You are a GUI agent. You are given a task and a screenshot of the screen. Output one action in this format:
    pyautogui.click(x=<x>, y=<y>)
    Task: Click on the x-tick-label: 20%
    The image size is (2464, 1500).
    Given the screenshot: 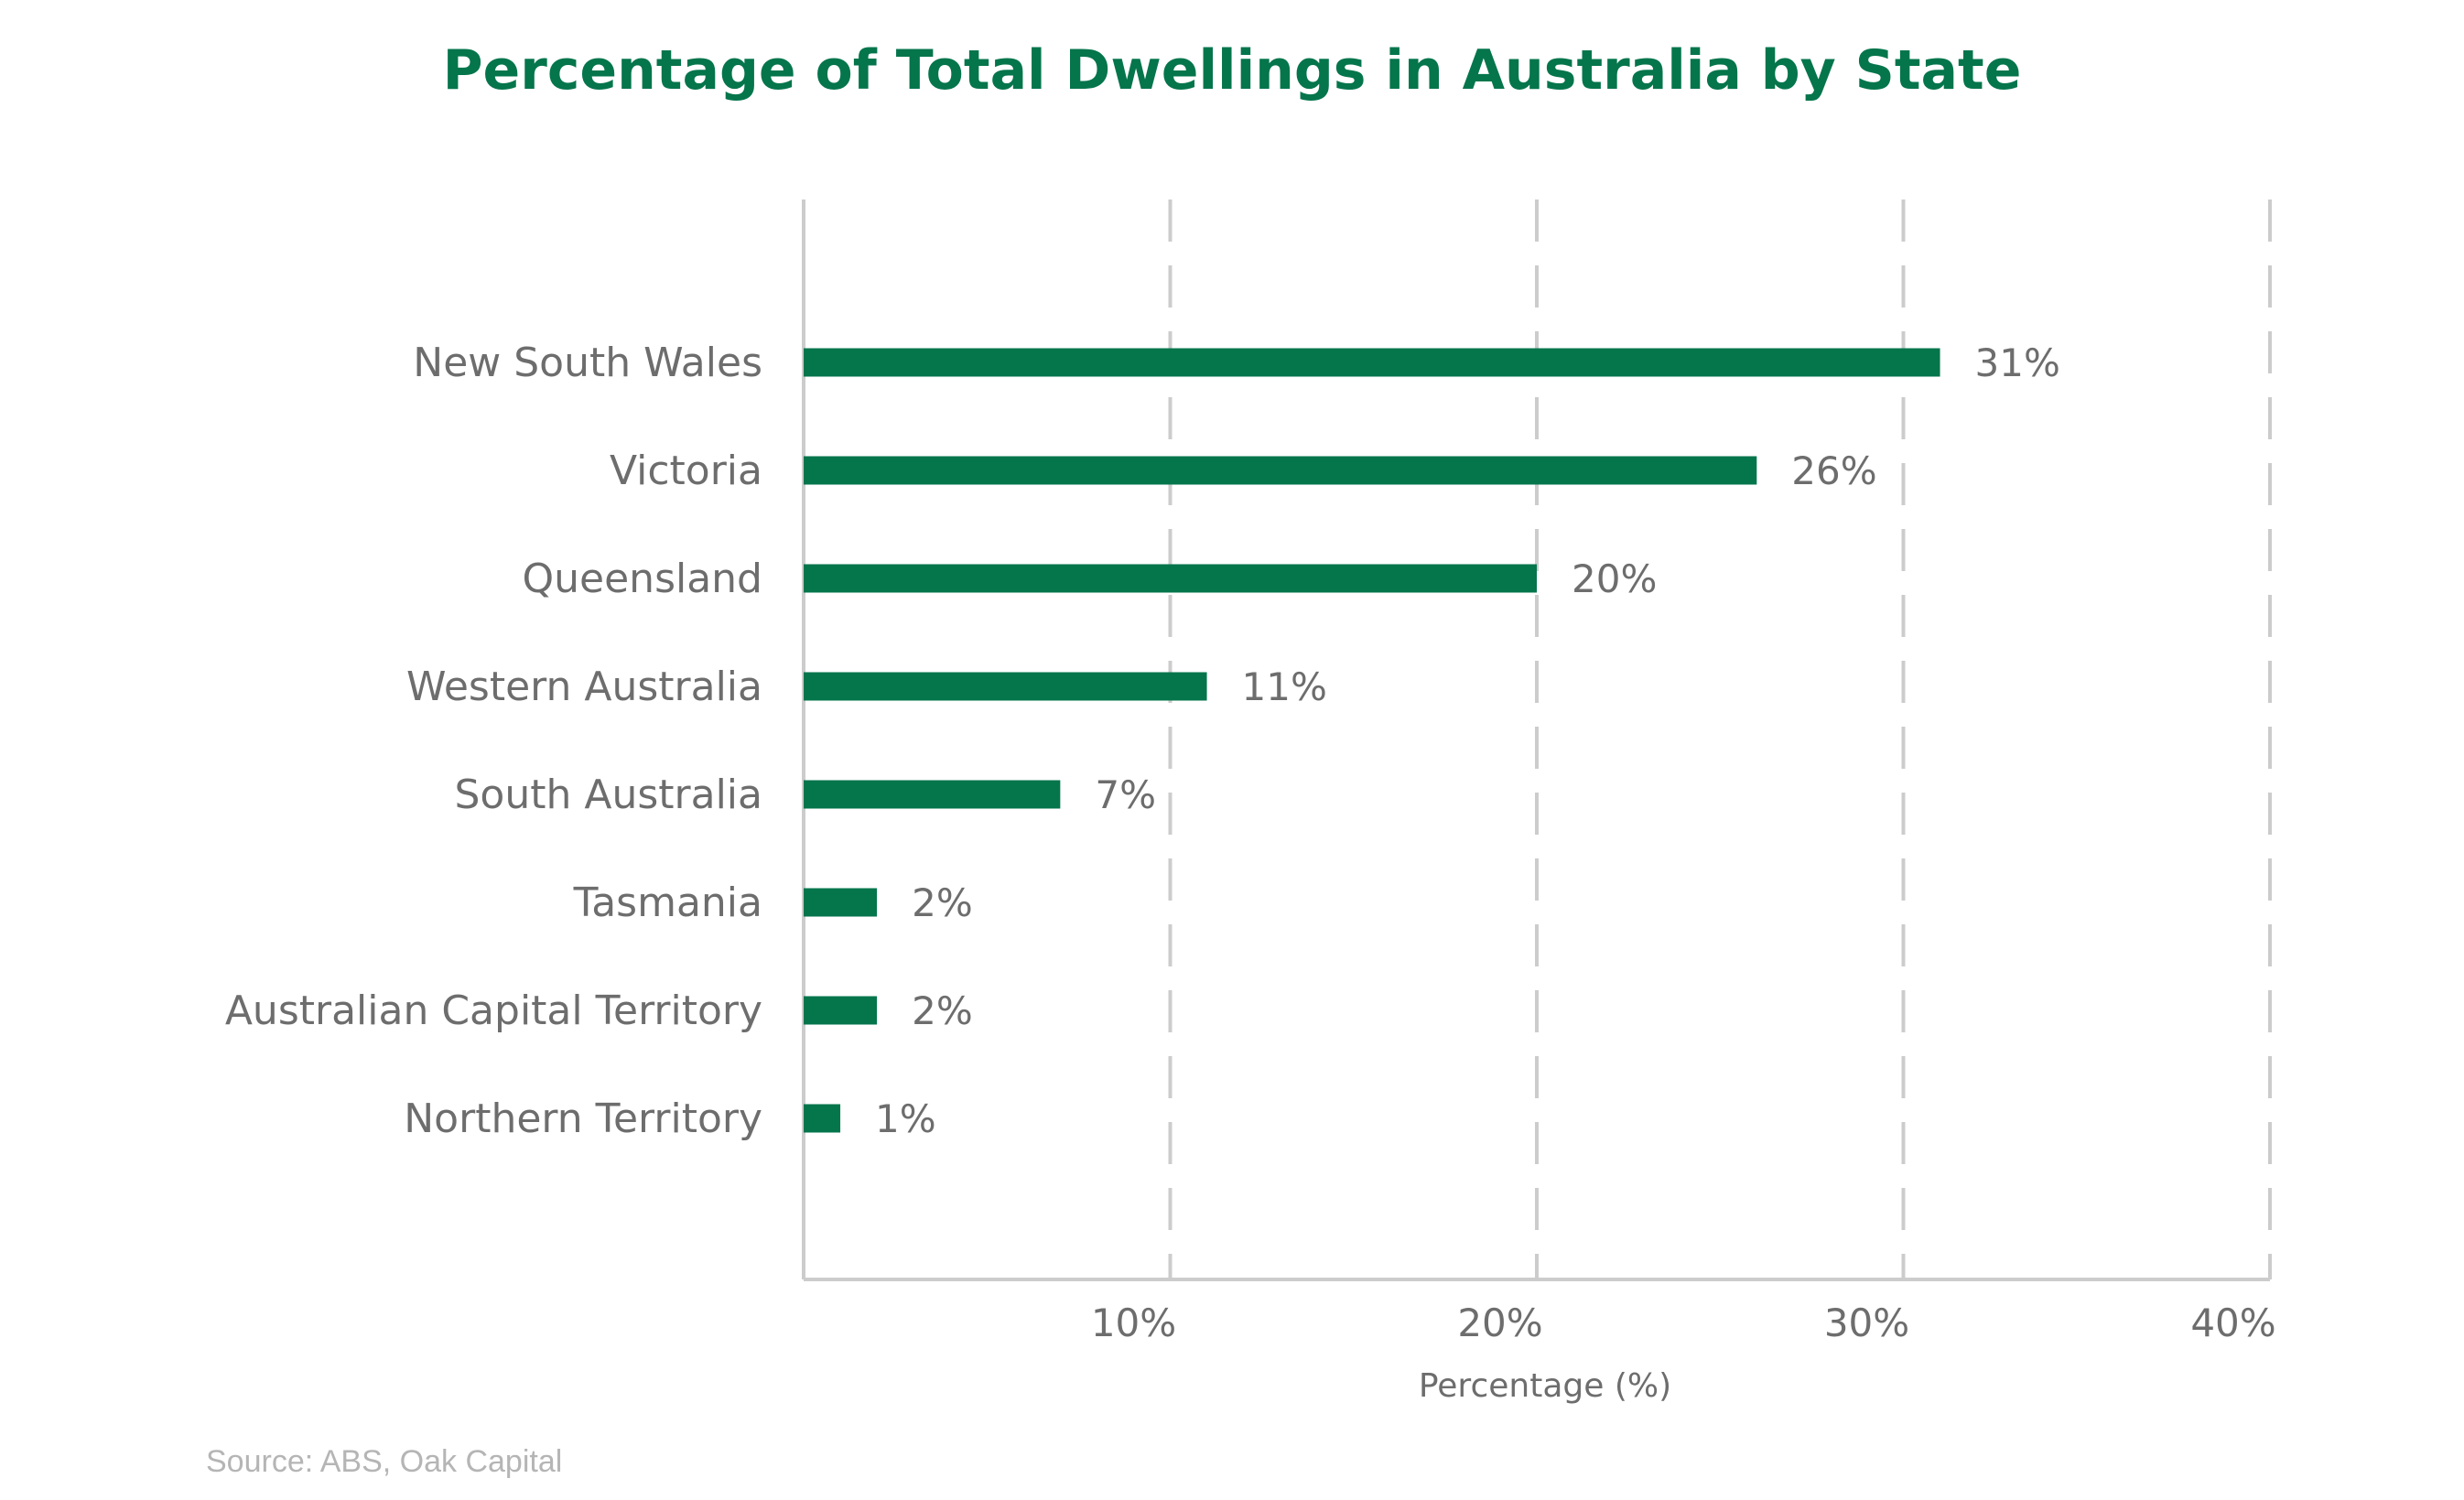 What is the action you would take?
    pyautogui.click(x=1499, y=1322)
    